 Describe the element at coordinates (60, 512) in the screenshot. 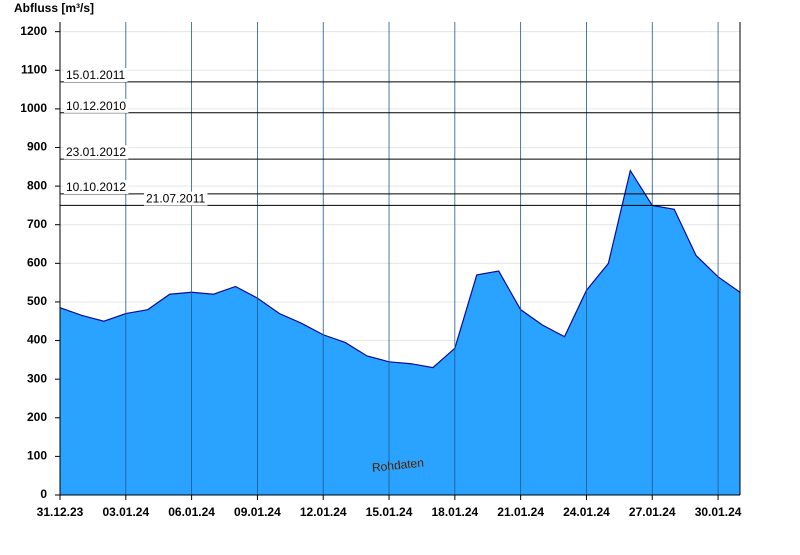

I see `x-tick-label: 31.12.23` at that location.